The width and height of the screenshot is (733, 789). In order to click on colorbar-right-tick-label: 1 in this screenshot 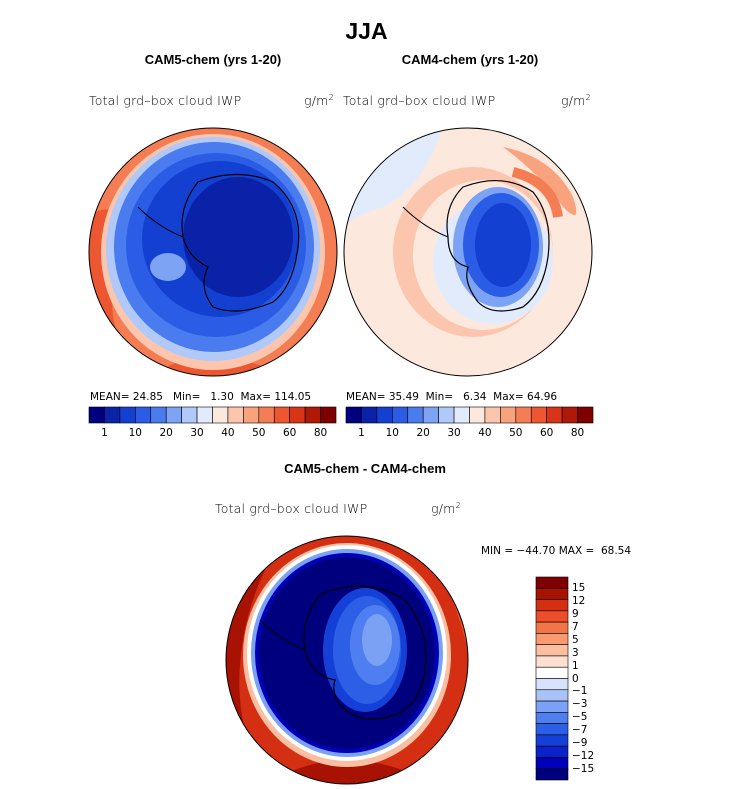, I will do `click(361, 433)`.